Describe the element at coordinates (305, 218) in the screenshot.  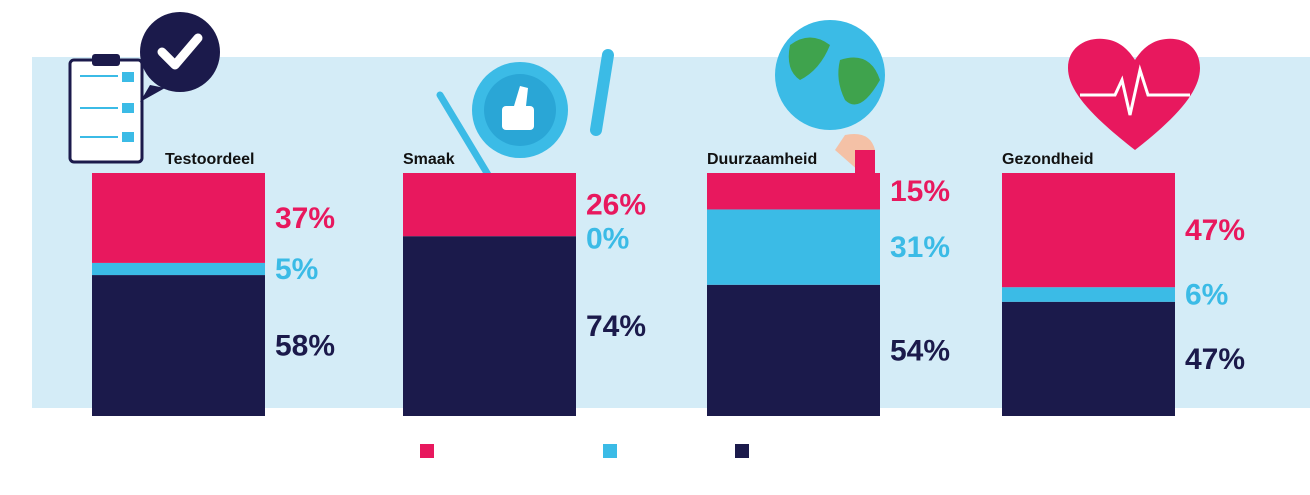
I see `value-label: 37%` at that location.